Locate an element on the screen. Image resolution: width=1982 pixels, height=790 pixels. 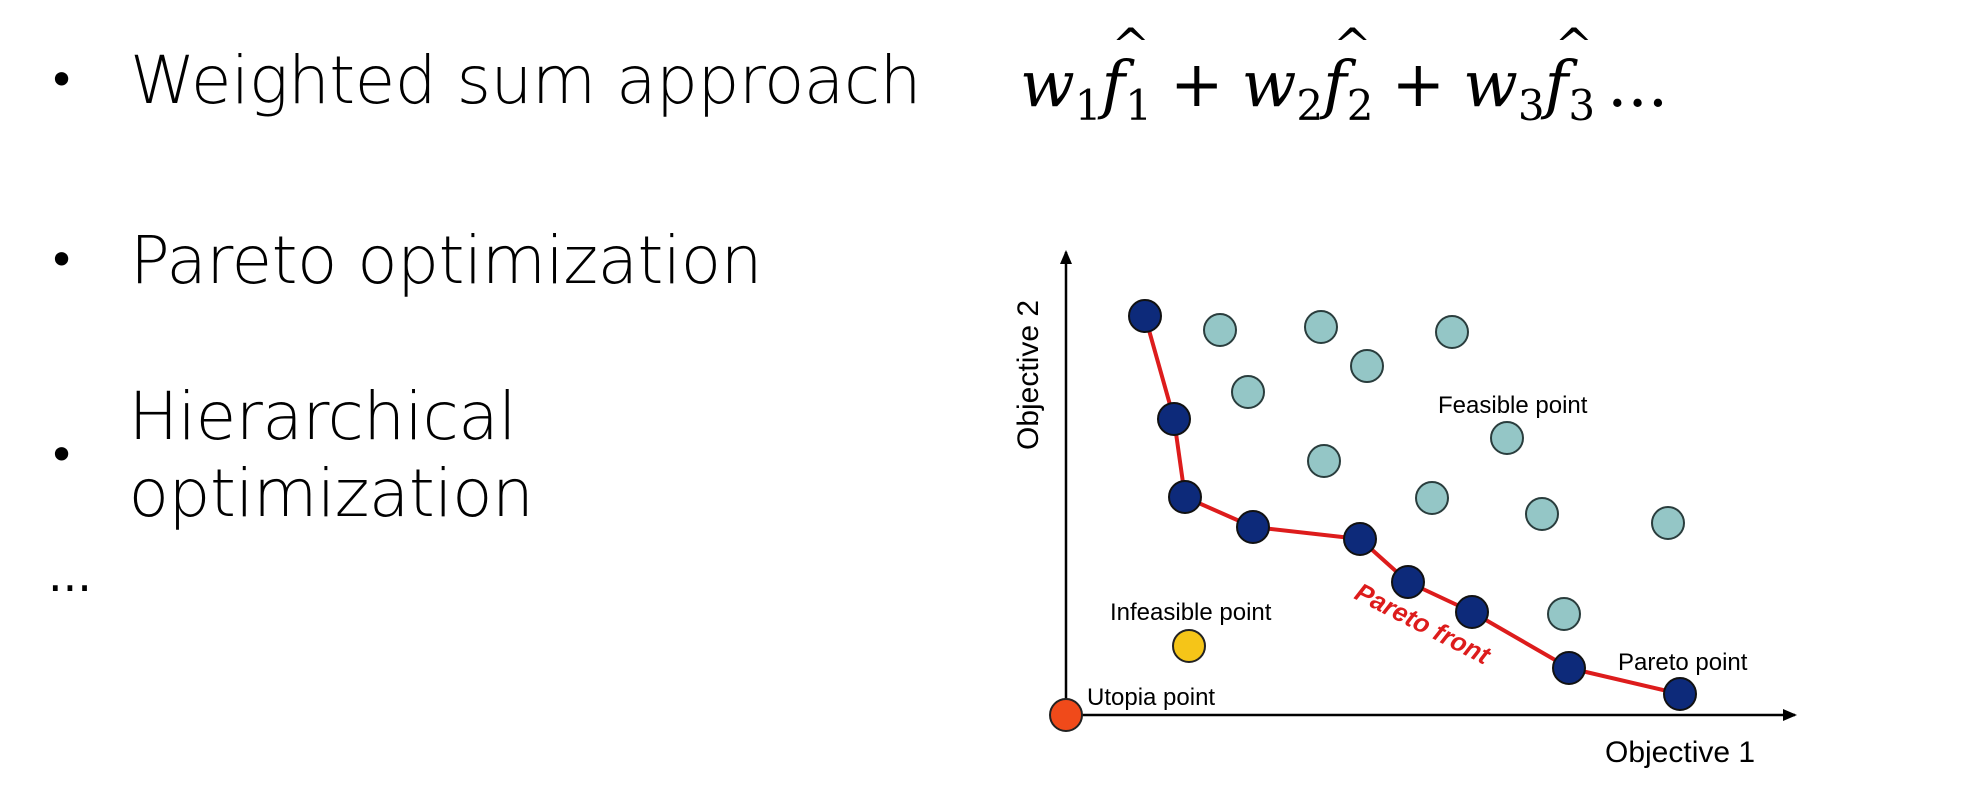
bullet-text: Pareto optimization is located at coordinates (446, 260).